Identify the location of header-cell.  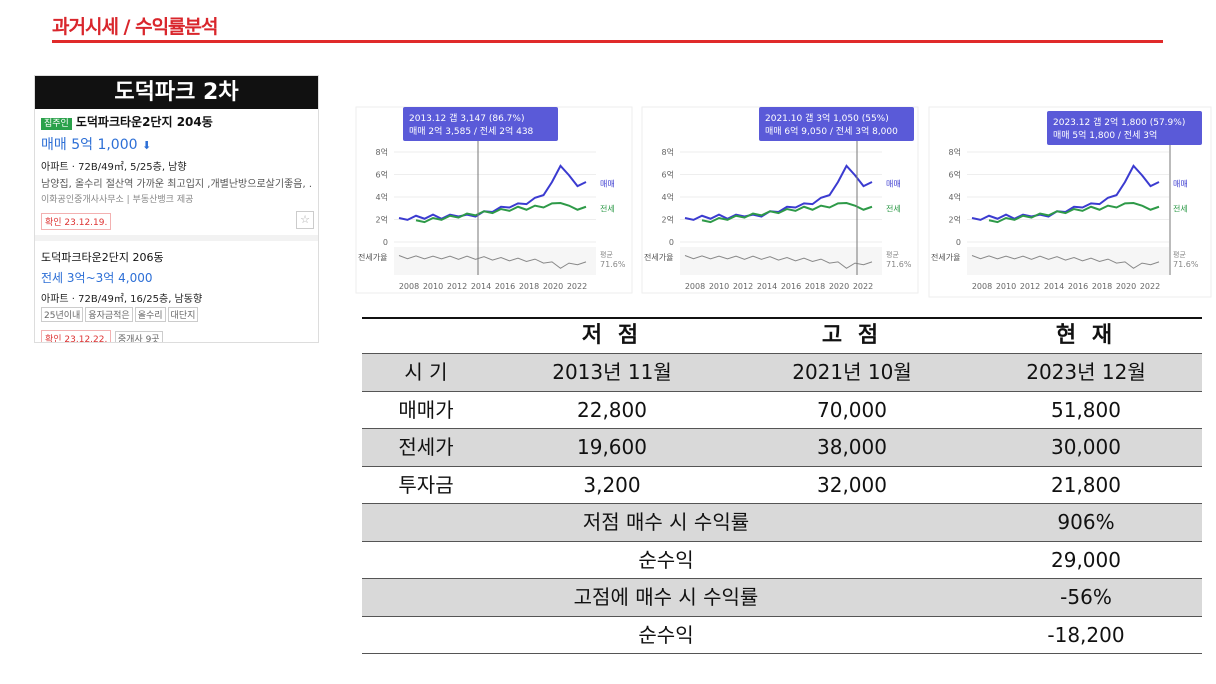
(426, 336).